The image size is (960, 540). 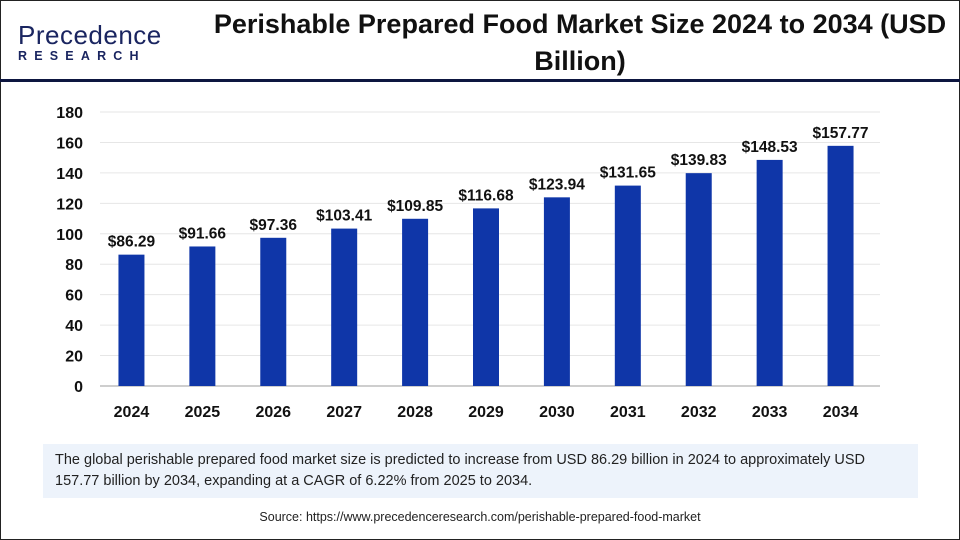 What do you see at coordinates (480, 80) in the screenshot?
I see `header-divider` at bounding box center [480, 80].